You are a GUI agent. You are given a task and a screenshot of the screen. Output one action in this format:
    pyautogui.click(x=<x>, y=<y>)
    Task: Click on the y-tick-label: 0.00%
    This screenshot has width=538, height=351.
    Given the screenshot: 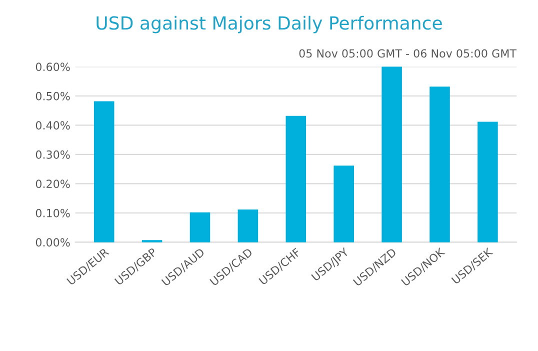 What is the action you would take?
    pyautogui.click(x=53, y=242)
    